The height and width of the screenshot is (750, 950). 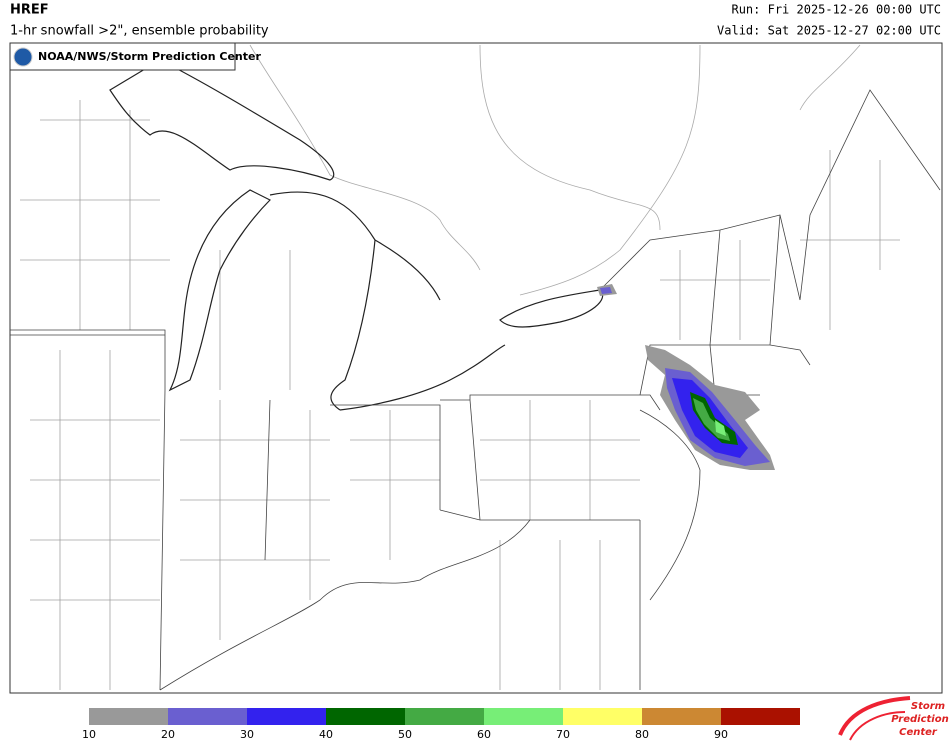 I want to click on probability-areas, so click(x=686, y=377).